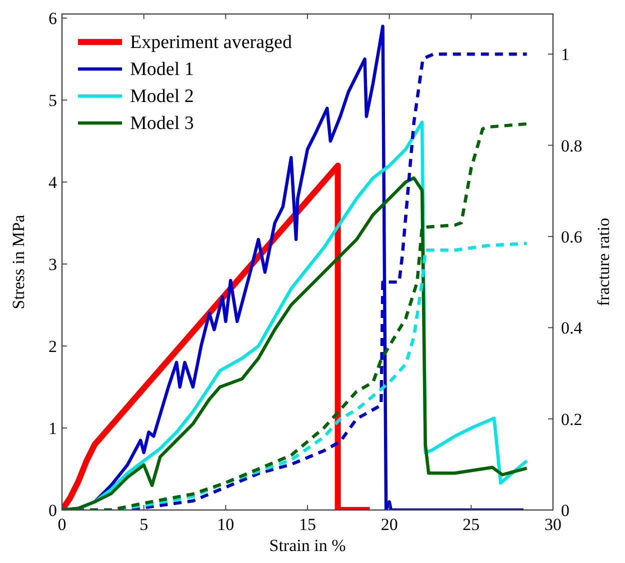  I want to click on y2-tick-label: 1, so click(565, 54).